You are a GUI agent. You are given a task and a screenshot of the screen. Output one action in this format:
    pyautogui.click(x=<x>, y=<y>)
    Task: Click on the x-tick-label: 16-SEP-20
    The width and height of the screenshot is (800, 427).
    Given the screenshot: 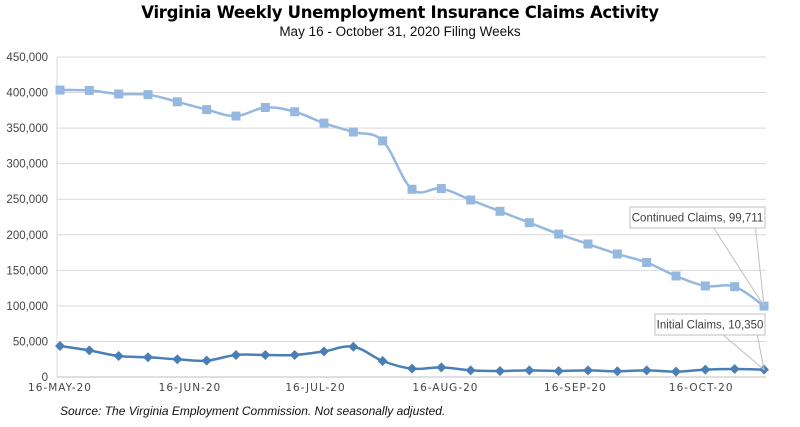 What is the action you would take?
    pyautogui.click(x=575, y=388)
    